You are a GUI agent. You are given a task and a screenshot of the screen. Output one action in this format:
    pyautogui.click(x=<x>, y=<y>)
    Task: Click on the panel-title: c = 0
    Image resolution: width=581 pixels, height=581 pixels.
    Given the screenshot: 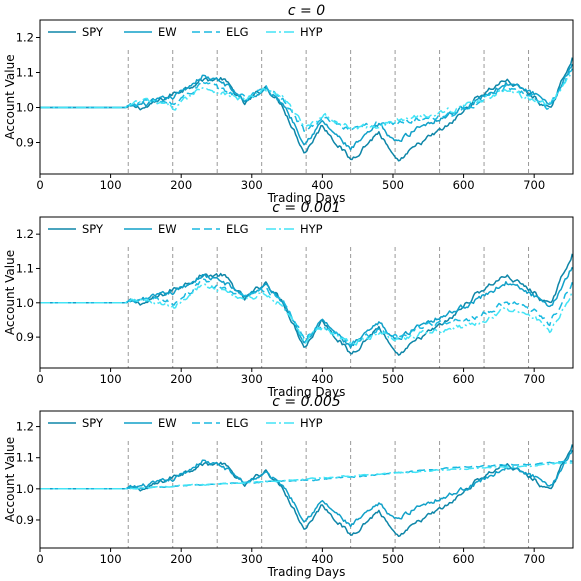 What is the action you would take?
    pyautogui.click(x=306, y=11)
    